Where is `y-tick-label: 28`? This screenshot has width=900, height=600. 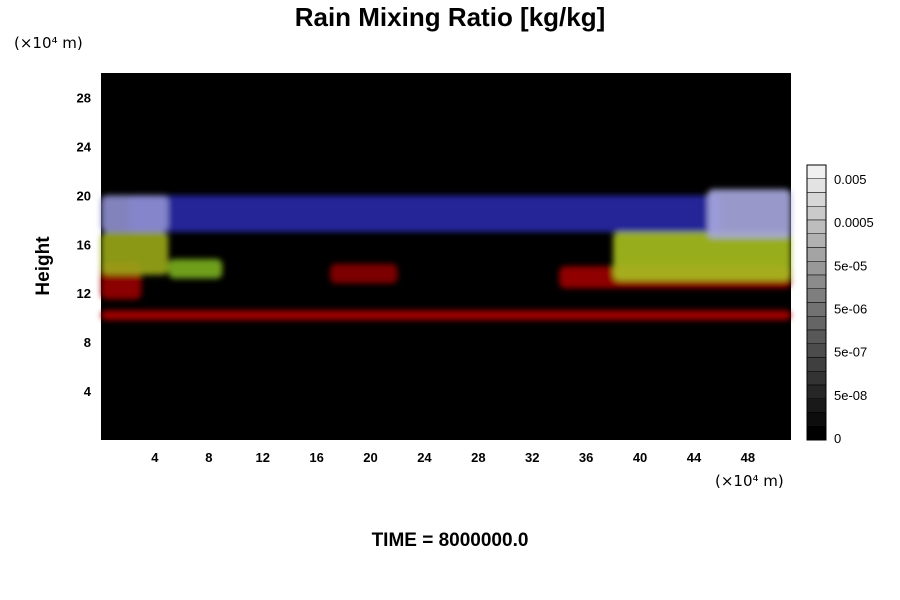
y-tick-label: 28 is located at coordinates (84, 97).